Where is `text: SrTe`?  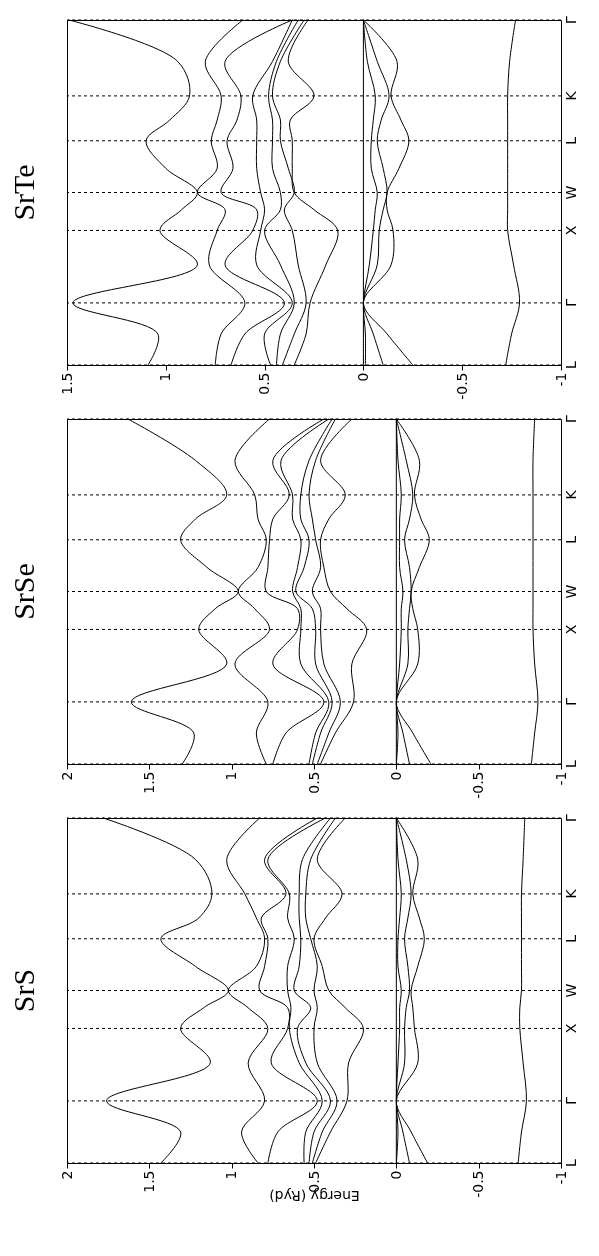
text: SrTe is located at coordinates (23, 192).